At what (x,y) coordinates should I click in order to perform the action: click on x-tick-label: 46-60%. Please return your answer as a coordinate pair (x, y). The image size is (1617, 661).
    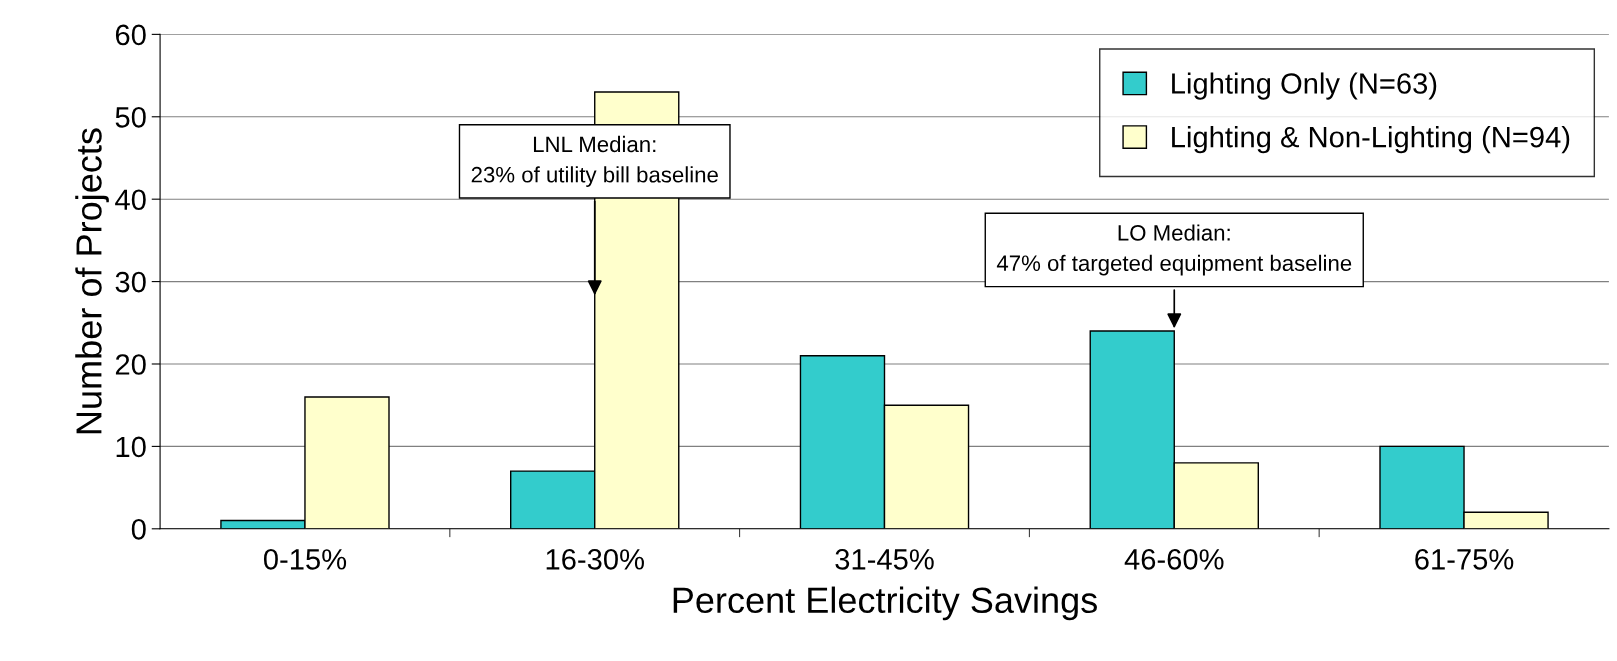
    Looking at the image, I should click on (1174, 559).